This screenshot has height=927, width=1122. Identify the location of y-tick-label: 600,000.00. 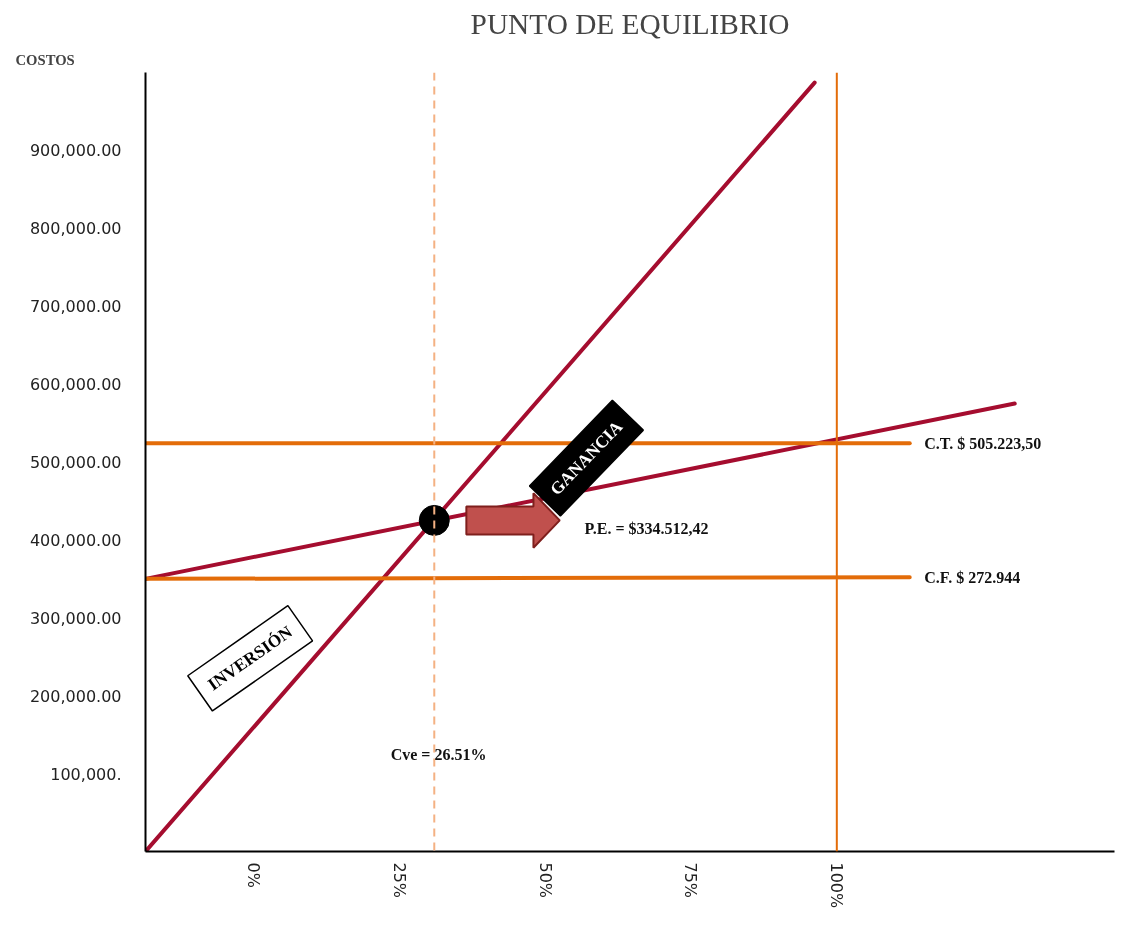
(75, 385).